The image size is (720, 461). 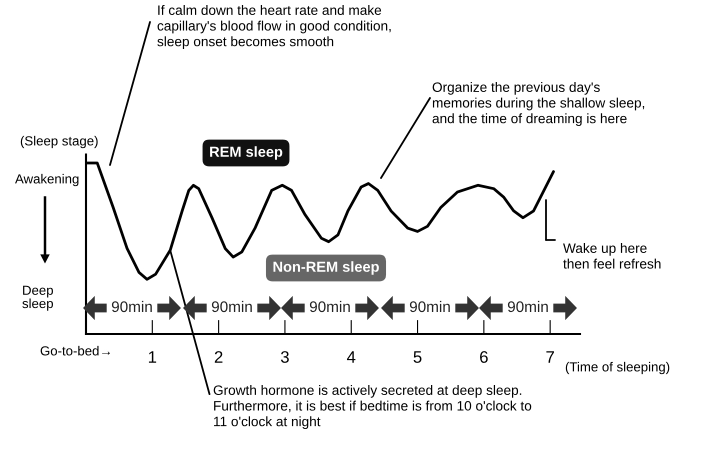 What do you see at coordinates (418, 357) in the screenshot?
I see `x-tick-label: 5` at bounding box center [418, 357].